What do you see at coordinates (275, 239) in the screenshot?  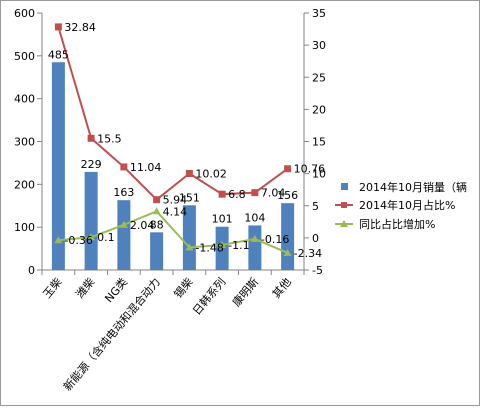 I see `yoy-value-label: -0.16` at bounding box center [275, 239].